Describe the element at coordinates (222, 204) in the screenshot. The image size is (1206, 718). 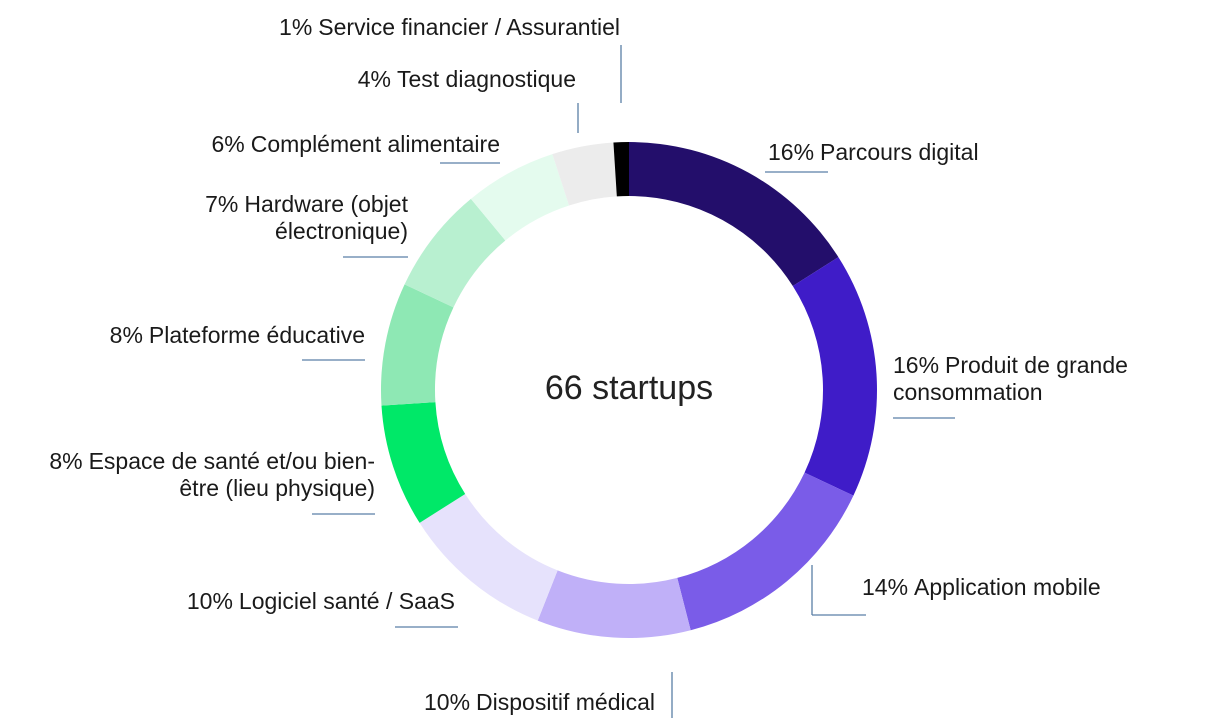
I see `value-label: 7%` at that location.